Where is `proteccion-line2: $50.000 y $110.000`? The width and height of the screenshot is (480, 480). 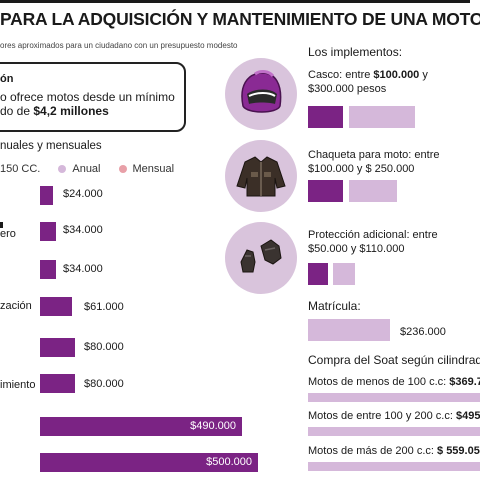 proteccion-line2: $50.000 y $110.000 is located at coordinates (356, 249).